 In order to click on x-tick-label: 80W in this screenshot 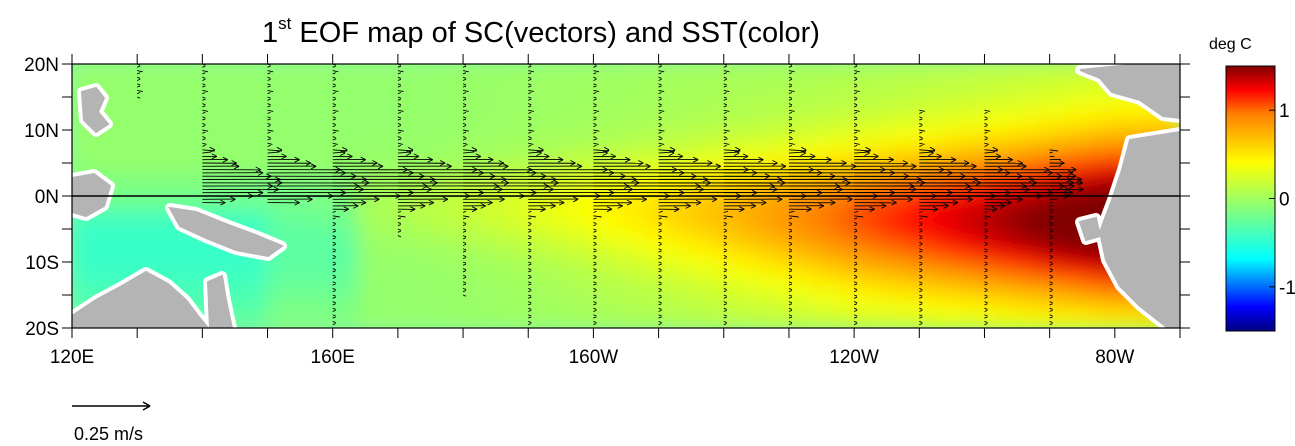, I will do `click(1114, 357)`.